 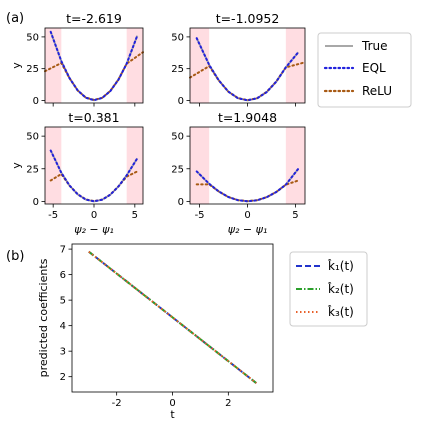 I want to click on subplot-title: t=0.381, so click(x=93, y=117).